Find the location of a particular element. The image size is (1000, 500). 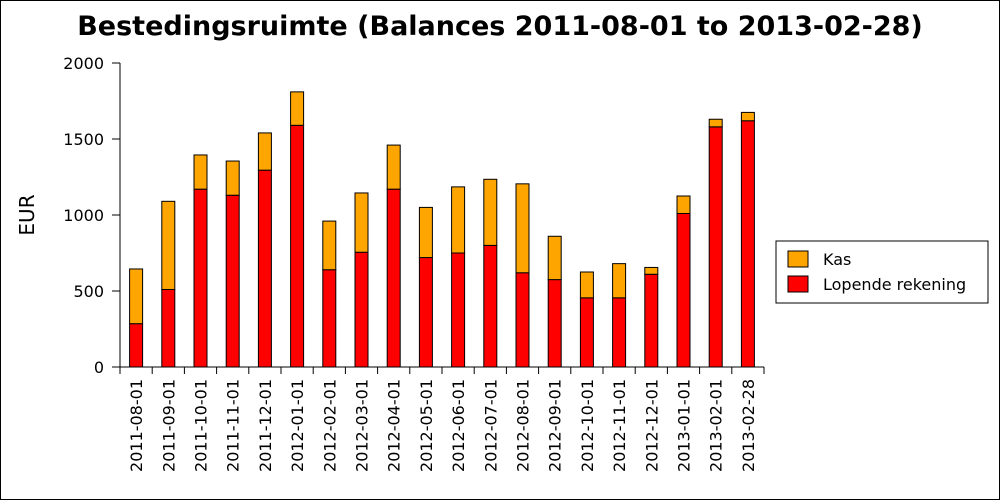

y-axis: 0 500 1000 1500 2000 is located at coordinates (91, 215).